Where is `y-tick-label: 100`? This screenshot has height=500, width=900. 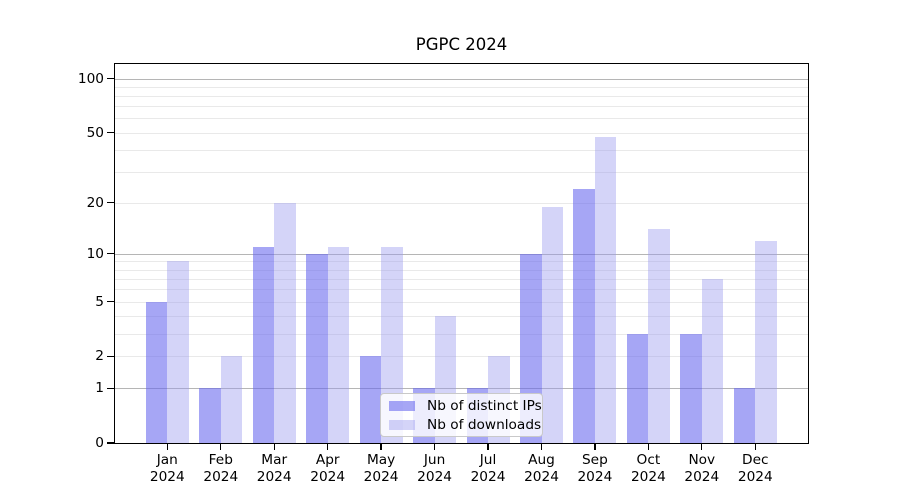
y-tick-label: 100 is located at coordinates (90, 78).